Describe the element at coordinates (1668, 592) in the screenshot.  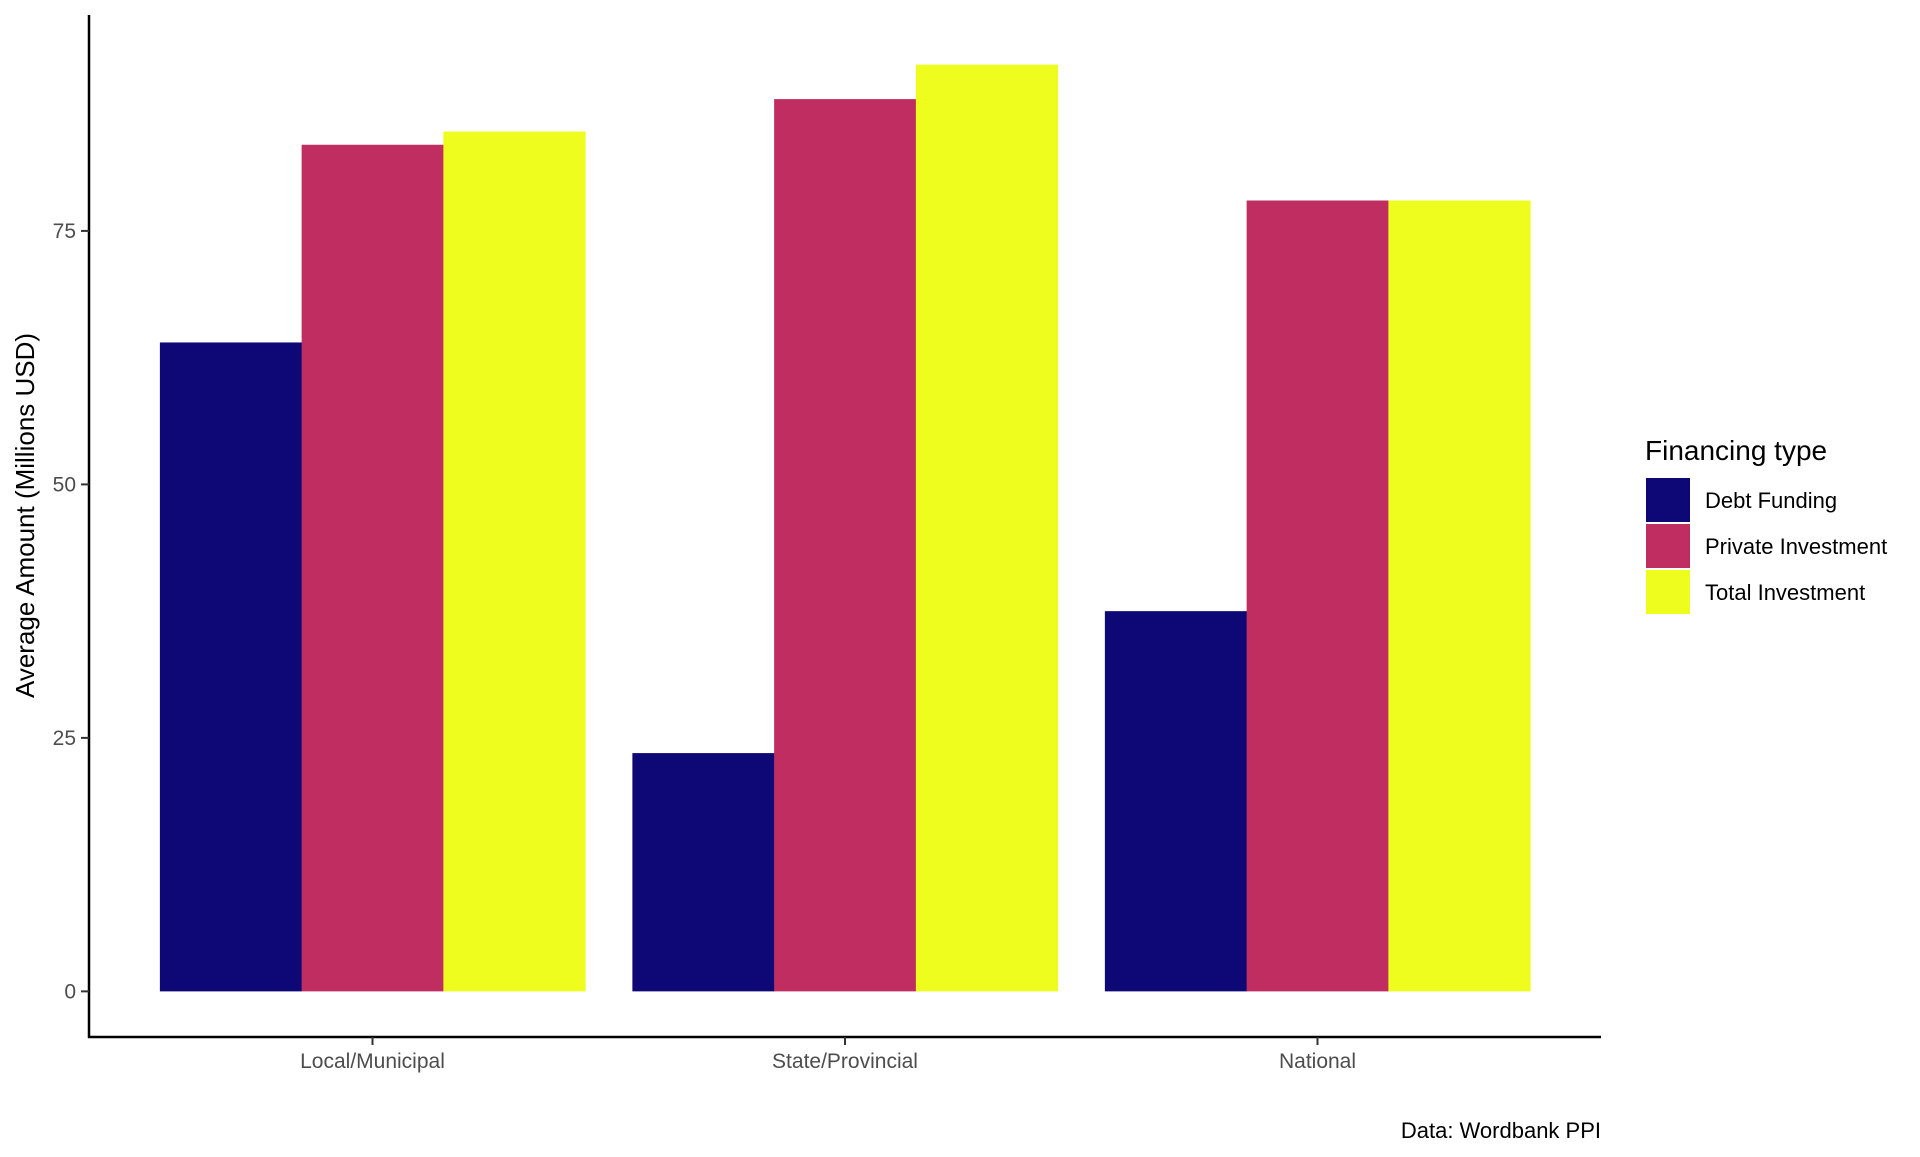
I see `legend-swatch-total-investment` at that location.